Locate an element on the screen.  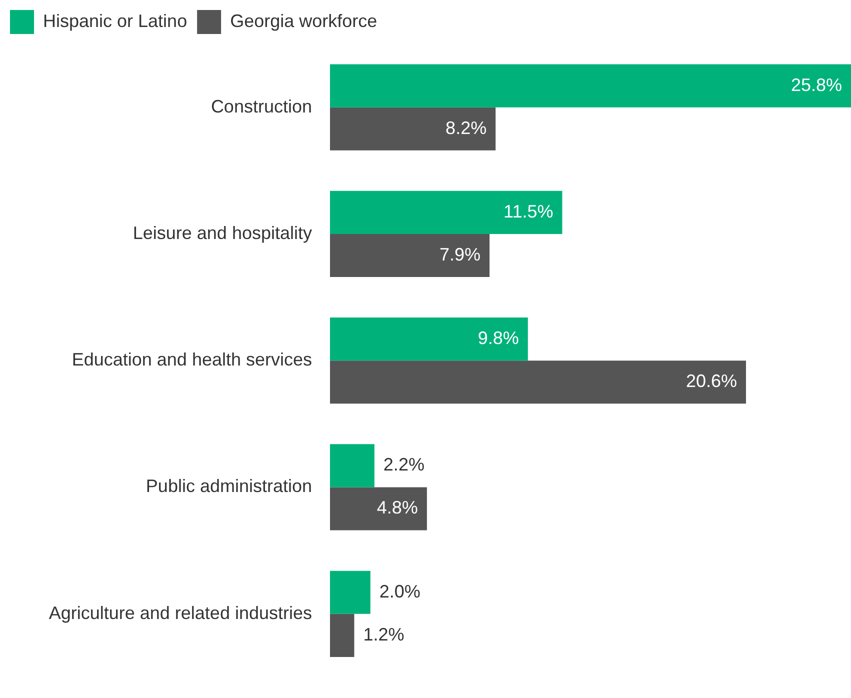
y-tick-label: Construction is located at coordinates (261, 106).